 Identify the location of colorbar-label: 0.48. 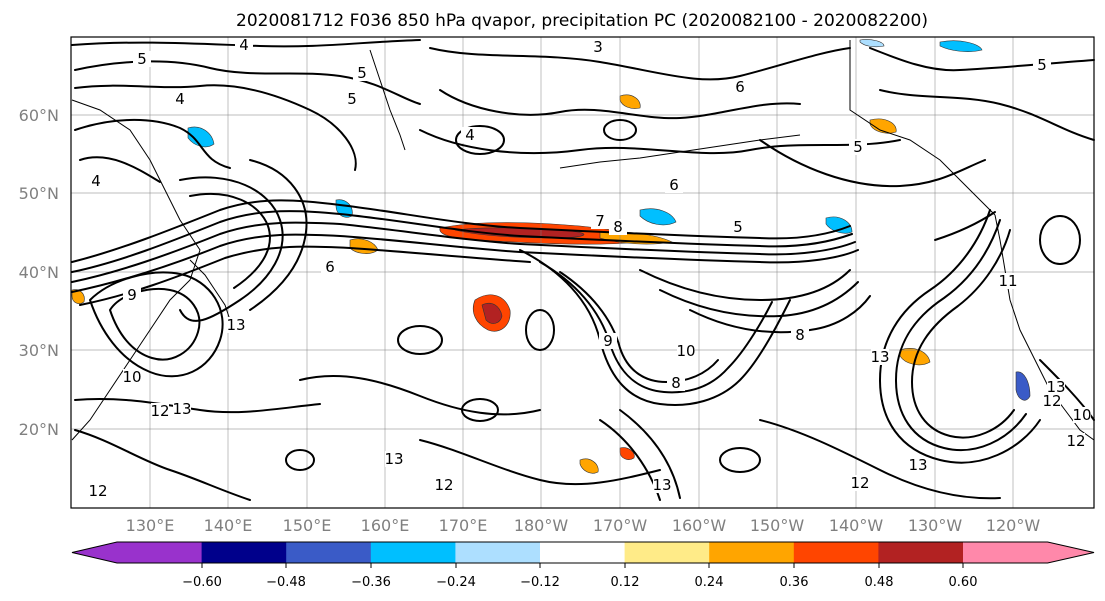
(879, 582).